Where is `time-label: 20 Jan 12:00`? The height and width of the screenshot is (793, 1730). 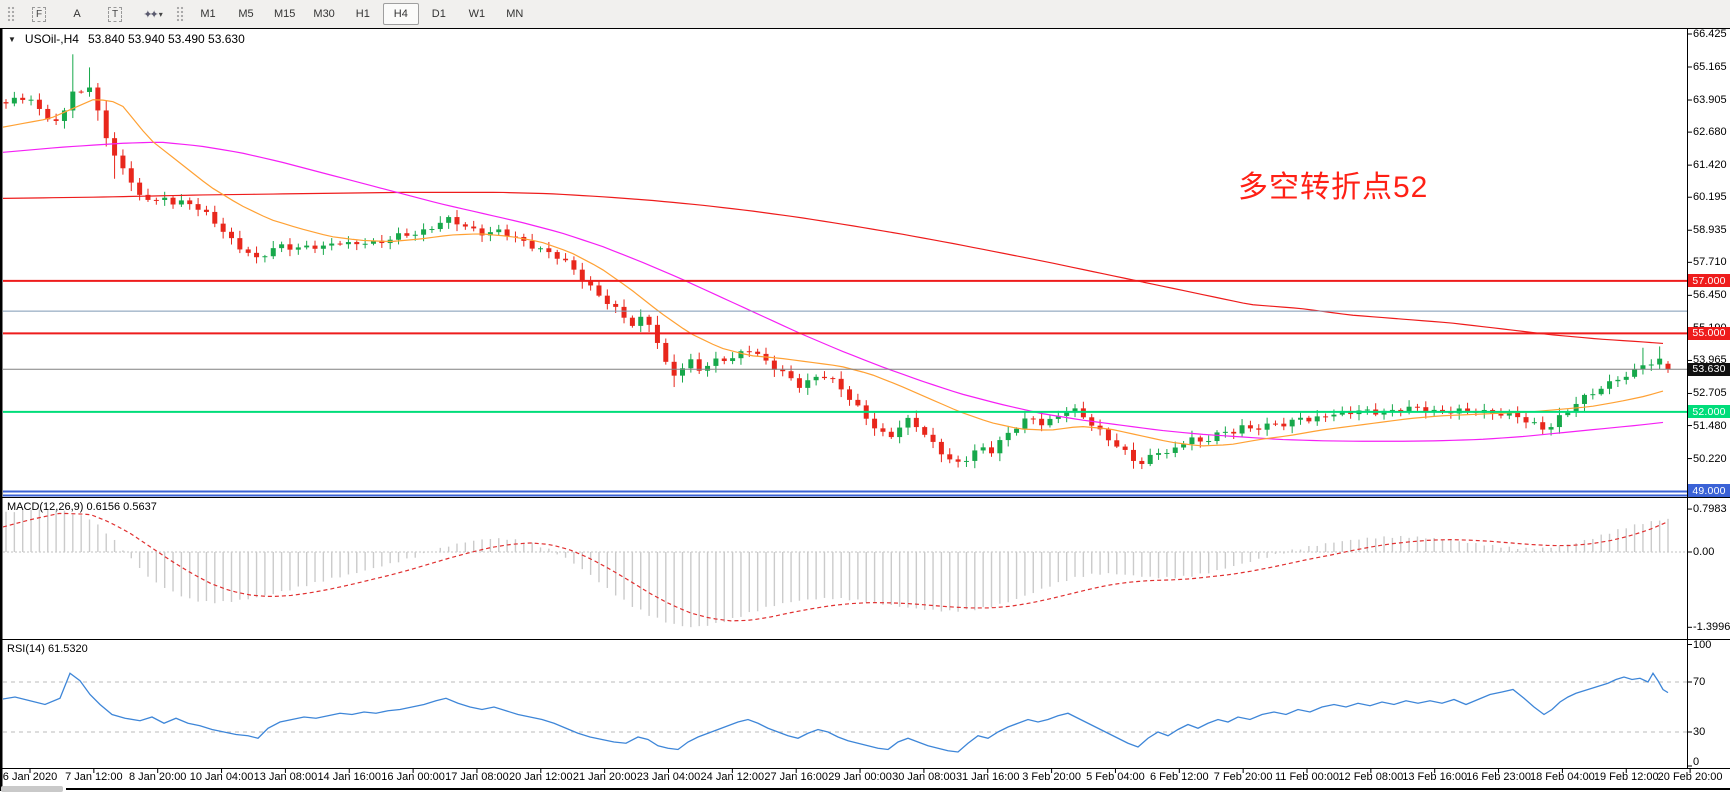 time-label: 20 Jan 12:00 is located at coordinates (540, 777).